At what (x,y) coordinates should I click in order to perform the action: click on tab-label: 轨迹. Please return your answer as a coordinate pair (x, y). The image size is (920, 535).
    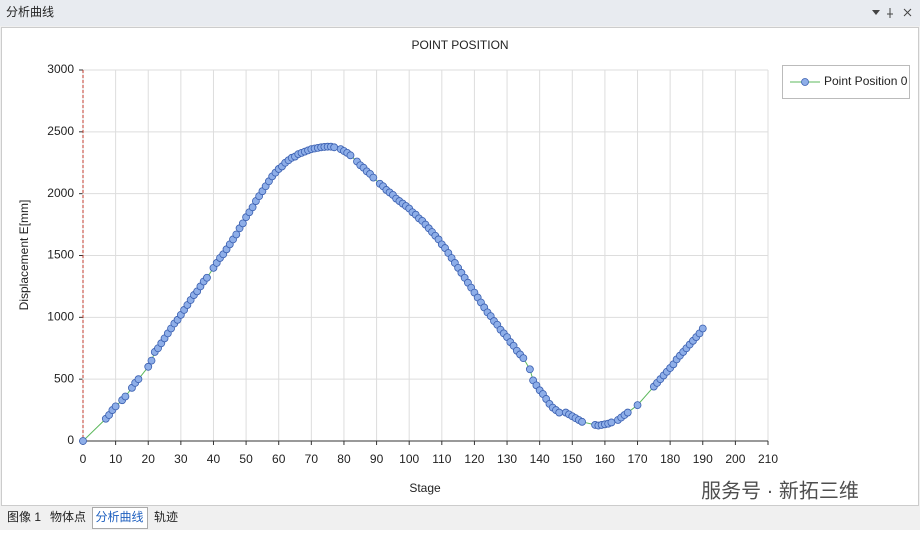
    Looking at the image, I should click on (166, 517).